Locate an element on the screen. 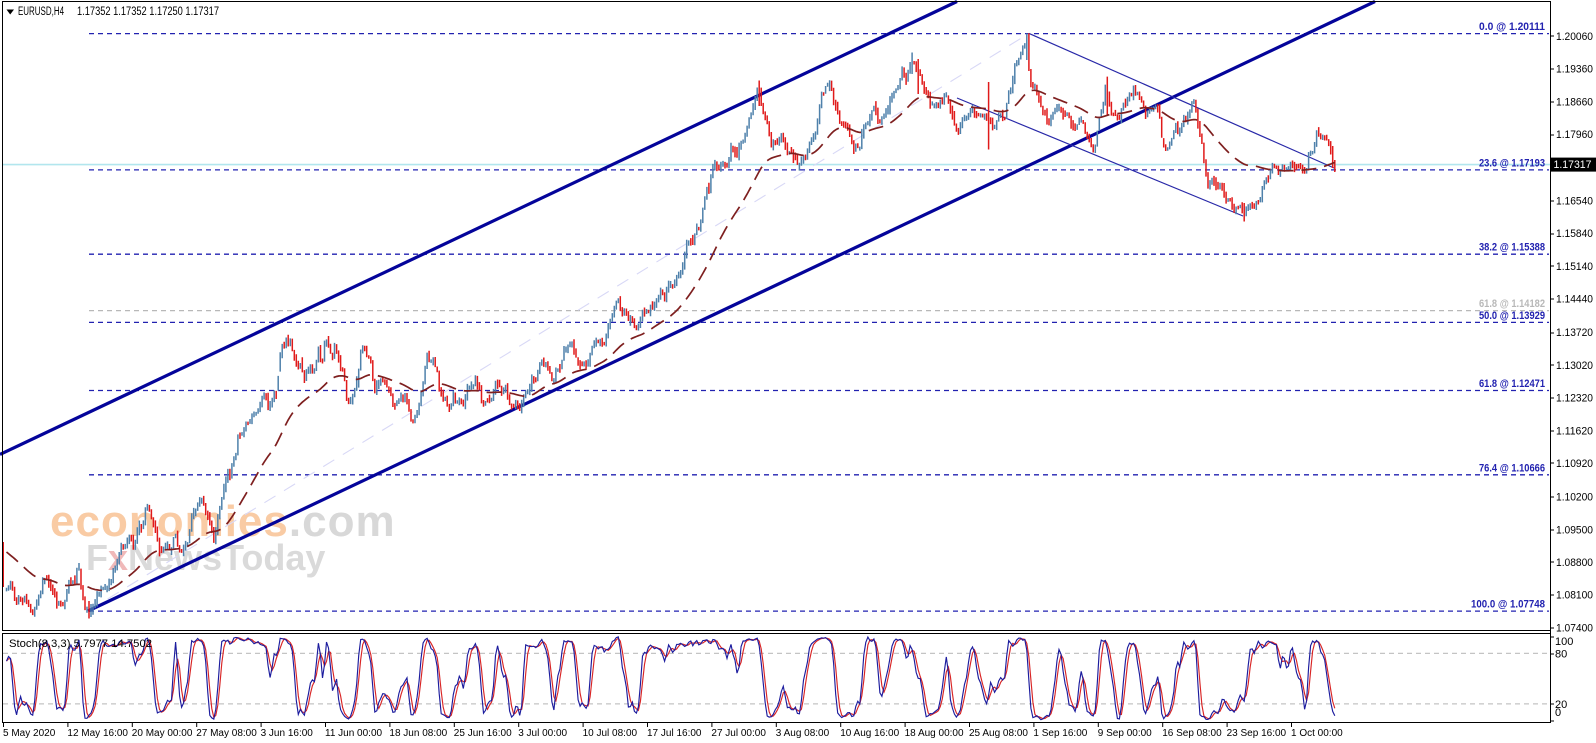 The width and height of the screenshot is (1596, 743). svg-text:1.17352 1.17352 1.17250 1.1731: 1.17352 1.17352 1.17250 1.17317 is located at coordinates (148, 12).